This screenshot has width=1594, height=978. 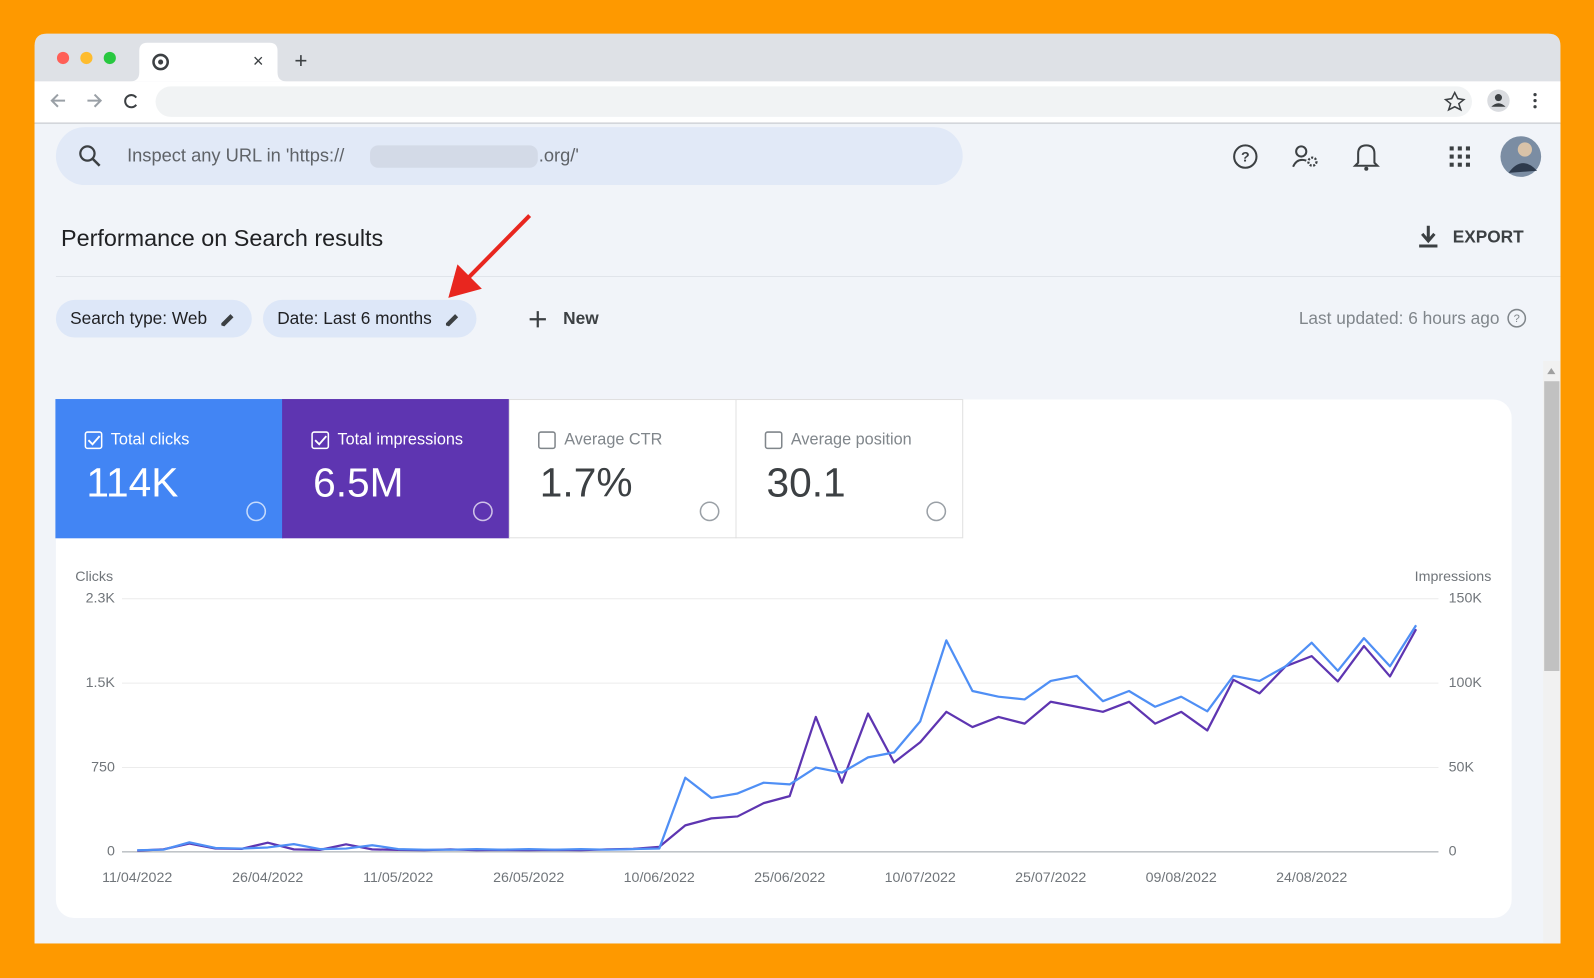 I want to click on settings-user-body, so click(x=1299, y=163).